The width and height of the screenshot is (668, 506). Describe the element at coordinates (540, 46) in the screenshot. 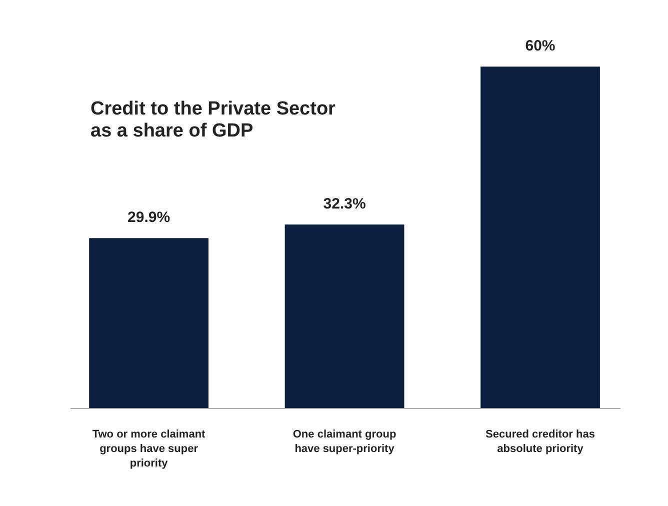

I see `data-label: 60%` at that location.